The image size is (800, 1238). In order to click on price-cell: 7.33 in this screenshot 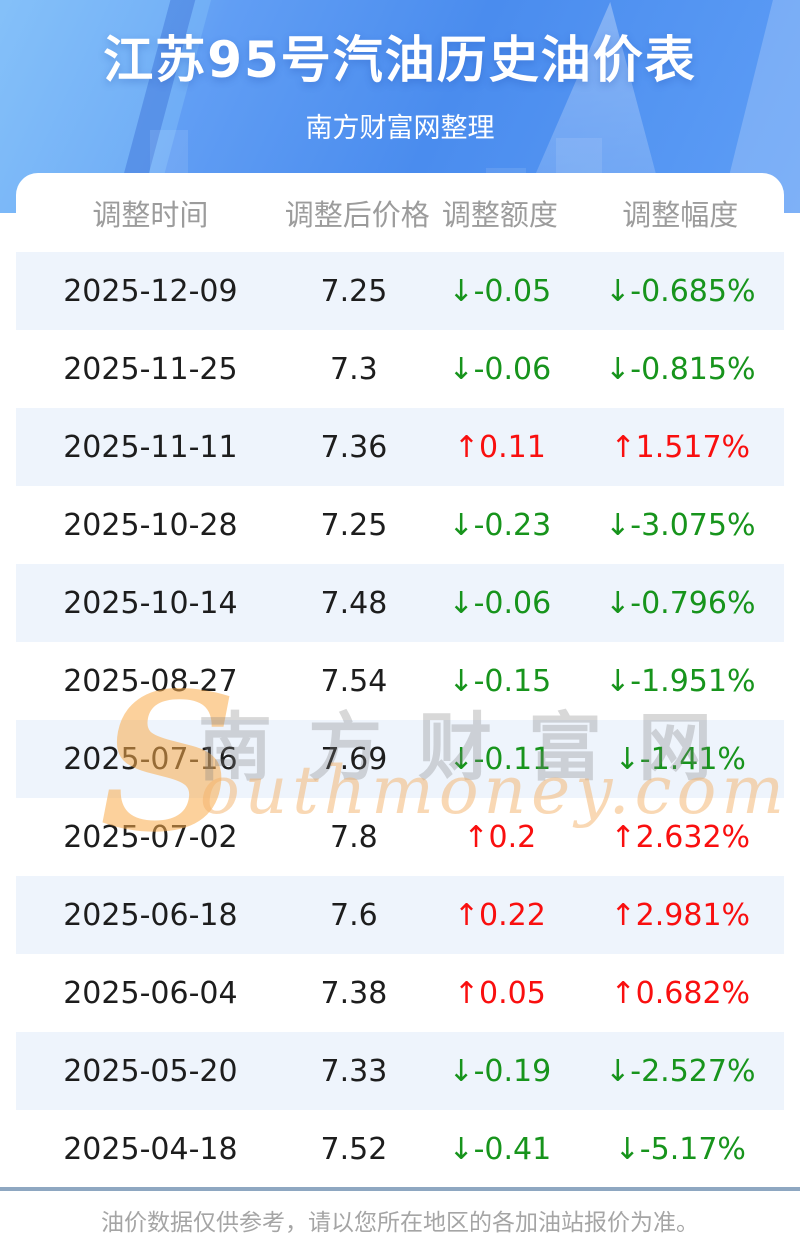, I will do `click(354, 1071)`.